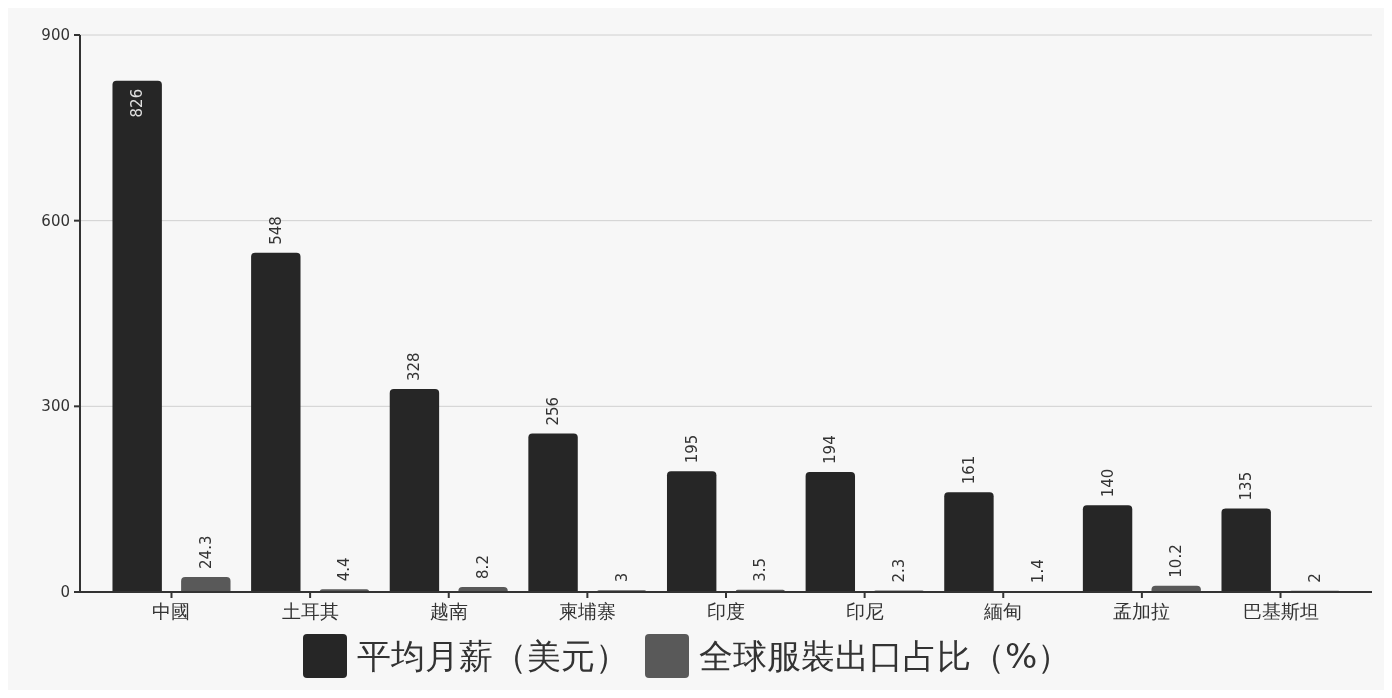  What do you see at coordinates (275, 230) in the screenshot?
I see `data-label: 548` at bounding box center [275, 230].